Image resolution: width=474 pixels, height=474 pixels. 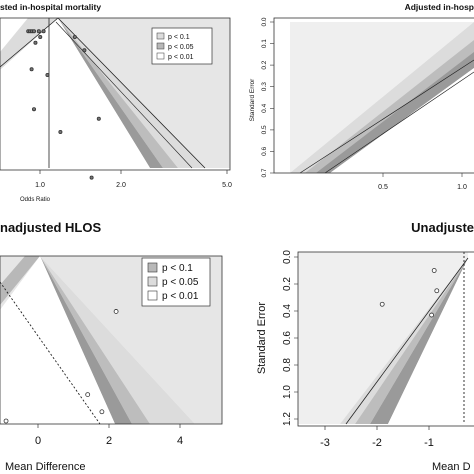 I want to click on panel-4-ytick-4: 0.8, so click(x=287, y=365).